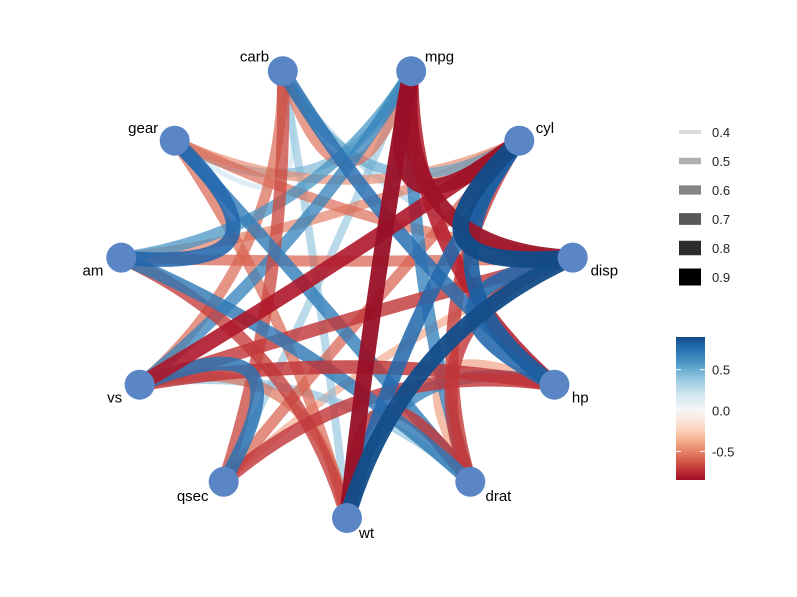 The height and width of the screenshot is (597, 797). Describe the element at coordinates (143, 128) in the screenshot. I see `node-label-gear: gear` at that location.